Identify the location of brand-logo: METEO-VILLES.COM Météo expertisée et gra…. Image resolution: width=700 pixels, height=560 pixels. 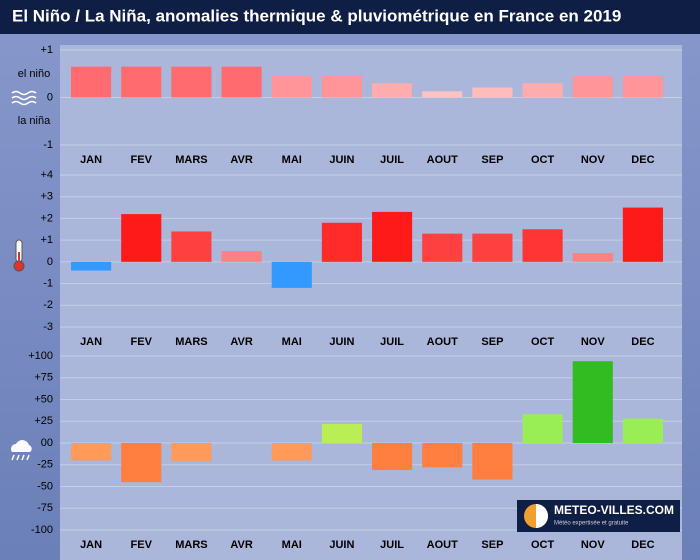
(598, 516).